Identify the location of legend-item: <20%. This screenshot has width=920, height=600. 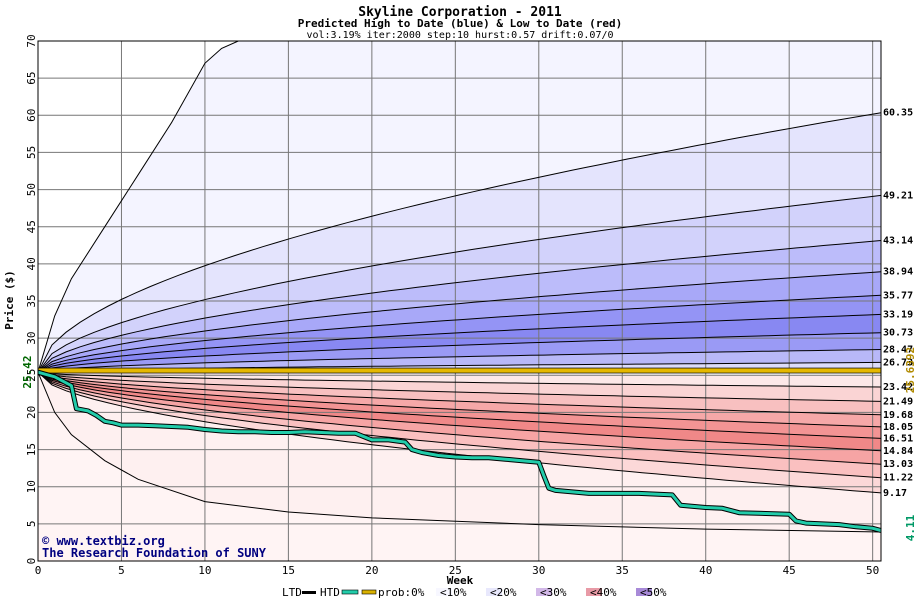
(501, 592).